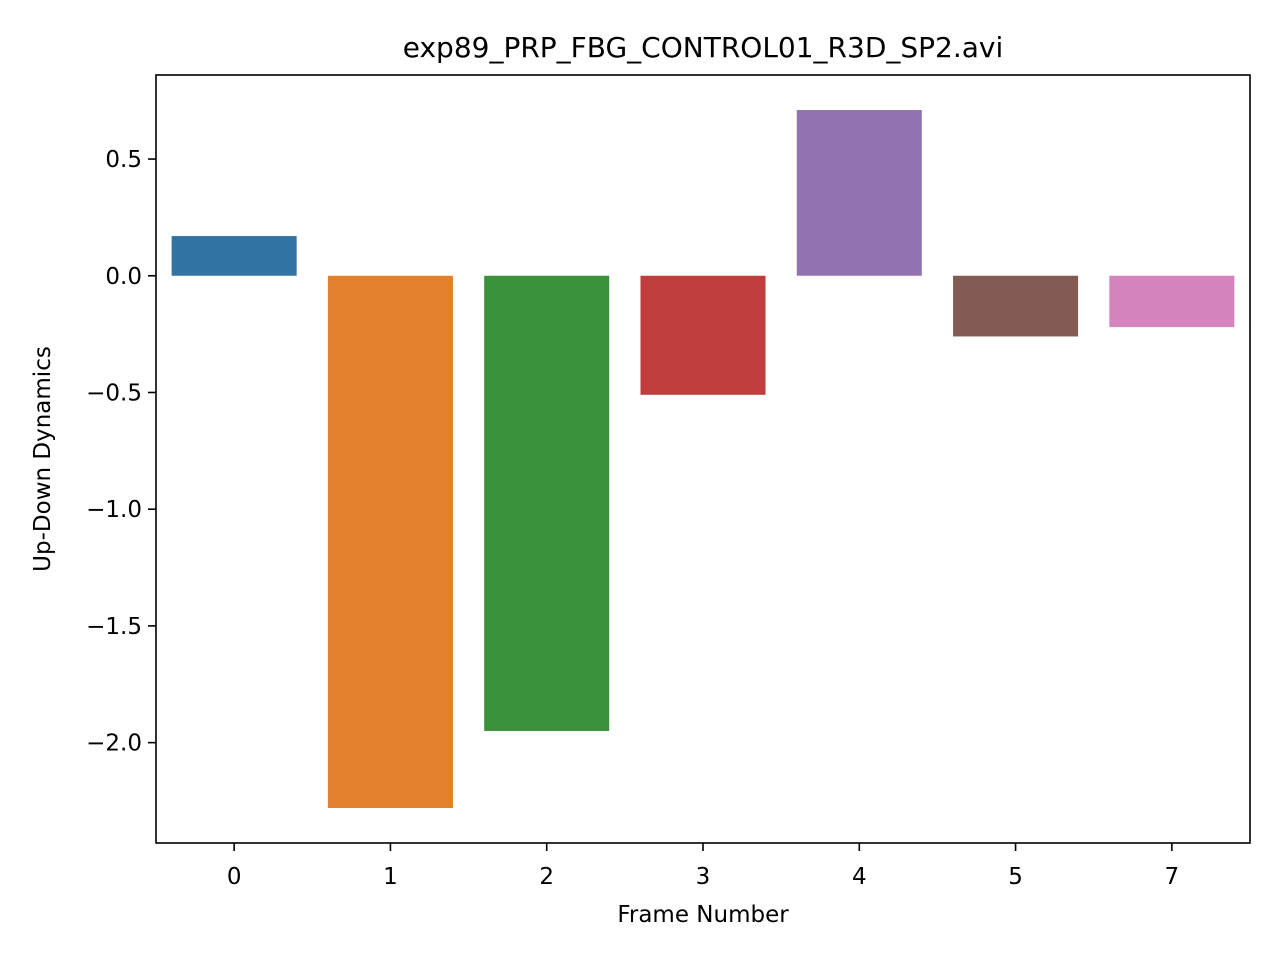  Describe the element at coordinates (1015, 877) in the screenshot. I see `x-tick-label: 5` at that location.